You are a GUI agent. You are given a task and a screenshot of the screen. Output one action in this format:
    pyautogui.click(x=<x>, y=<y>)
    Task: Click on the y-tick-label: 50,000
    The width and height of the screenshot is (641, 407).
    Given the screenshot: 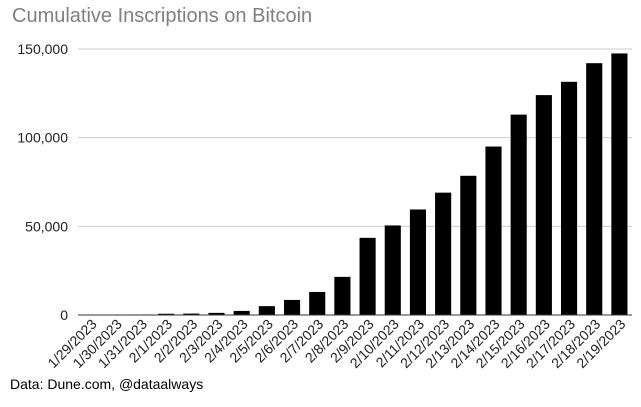 What is the action you would take?
    pyautogui.click(x=46, y=226)
    